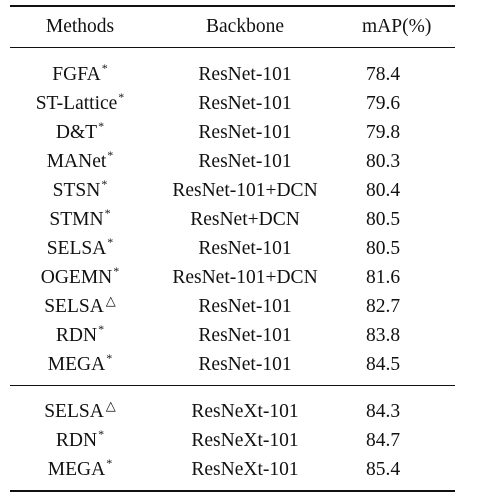 This screenshot has height=492, width=477. I want to click on header-backbone: Backbone, so click(245, 27).